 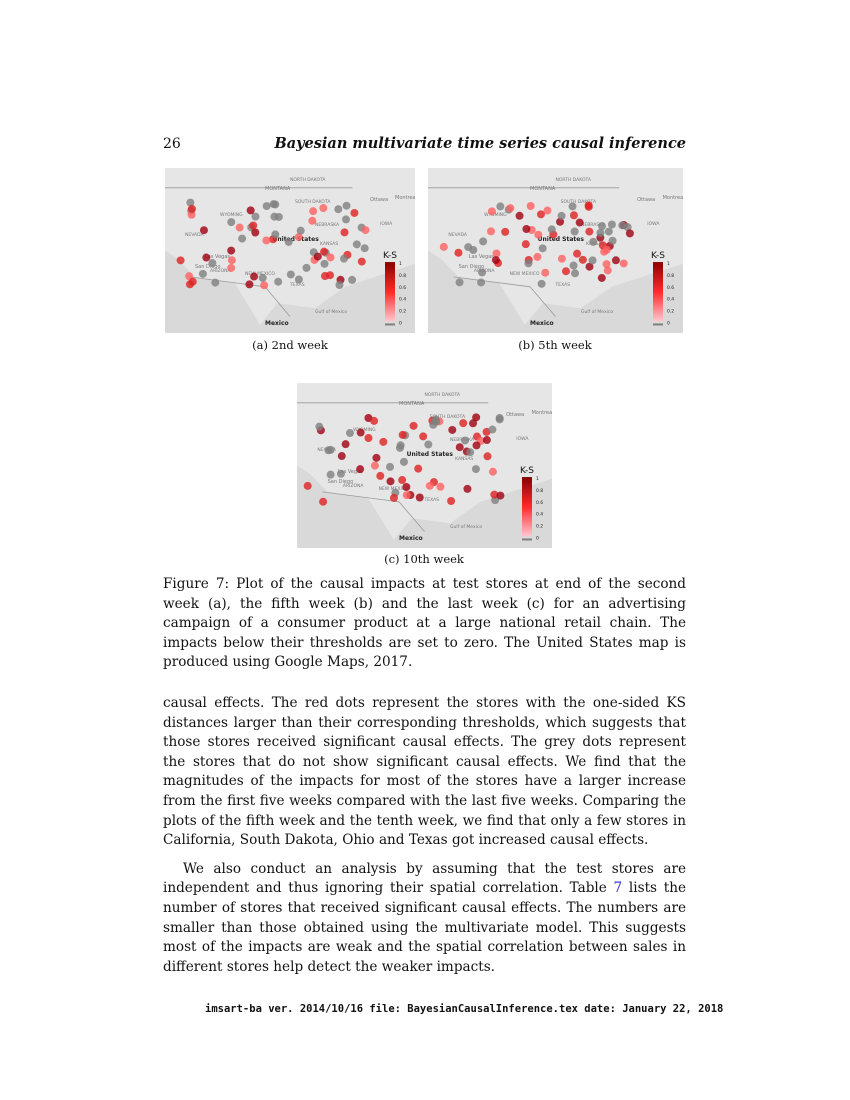 I want to click on legend-na-swatch, so click(x=527, y=539).